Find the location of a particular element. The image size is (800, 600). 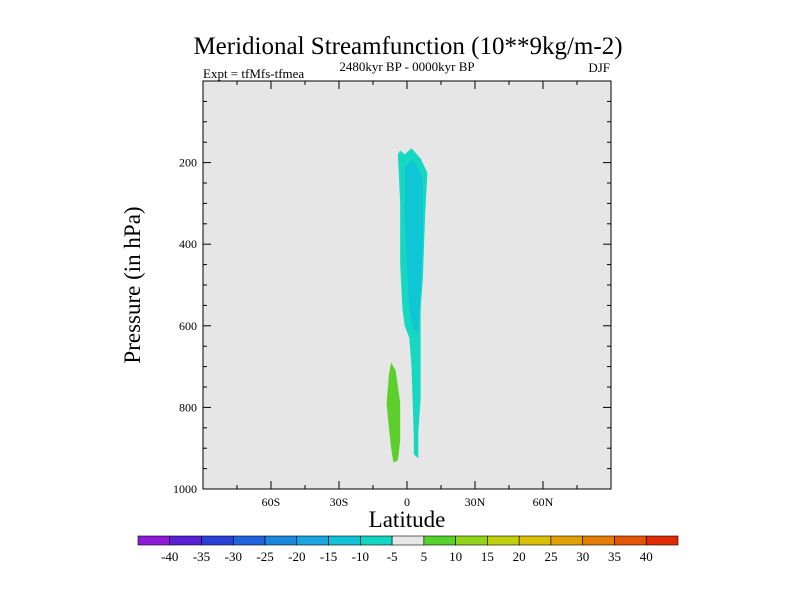

y-axis-label: Pressure (in hPa) is located at coordinates (132, 284).